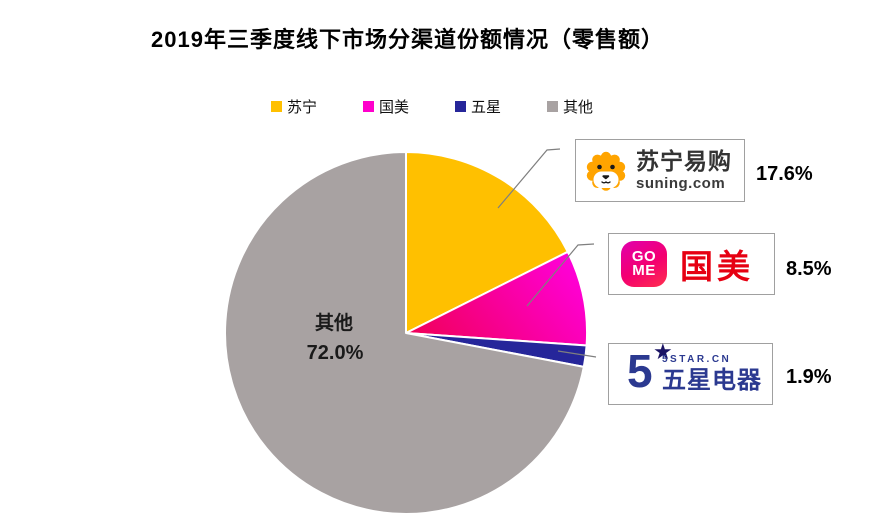 This screenshot has height=524, width=889. I want to click on legend-item-苏宁: 苏宁, so click(293, 106).